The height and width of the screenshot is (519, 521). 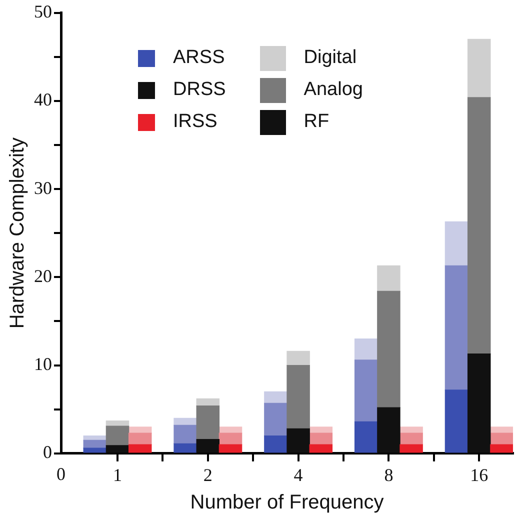 I want to click on annotation: ARSS, so click(x=199, y=58).